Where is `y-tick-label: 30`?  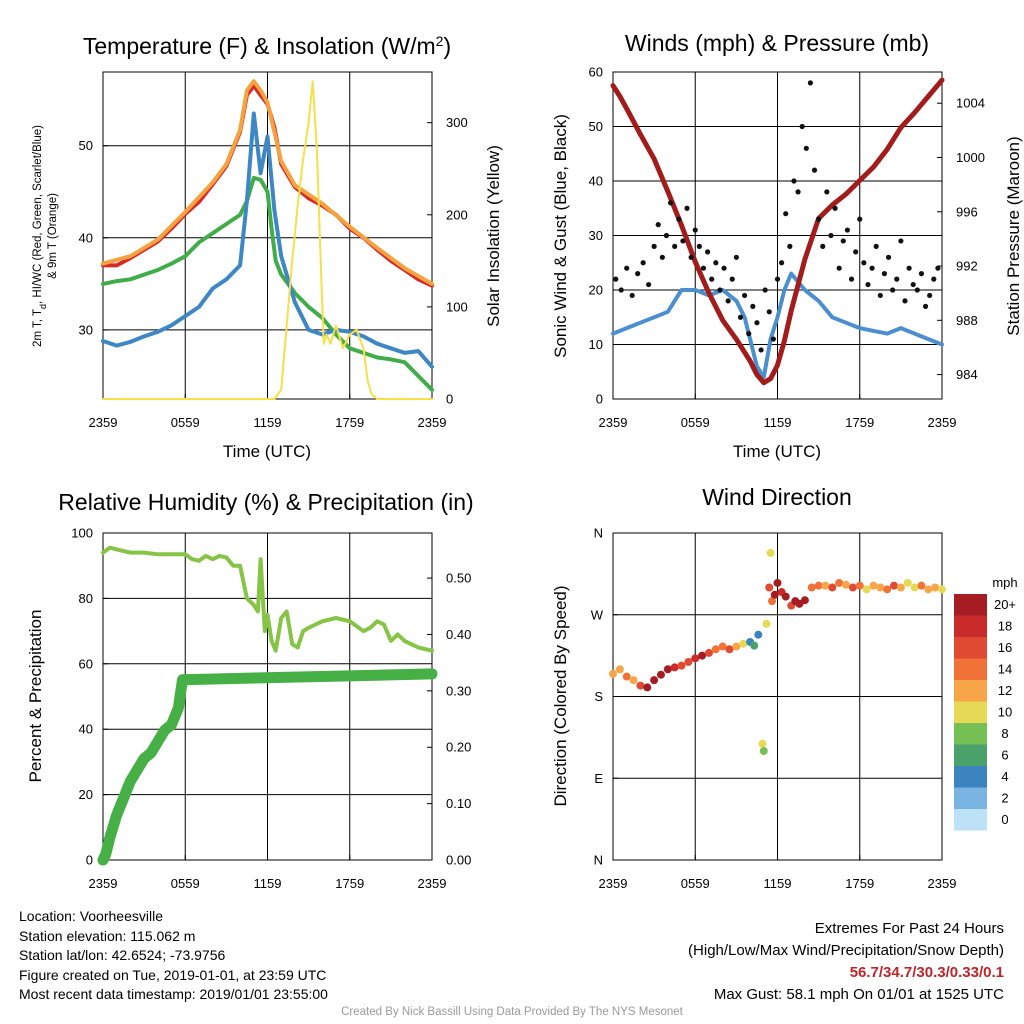
y-tick-label: 30 is located at coordinates (86, 329).